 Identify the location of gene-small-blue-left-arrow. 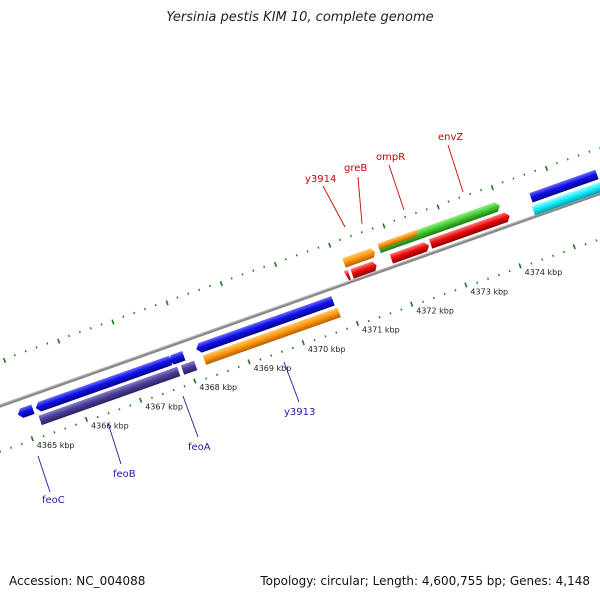
(25, 411).